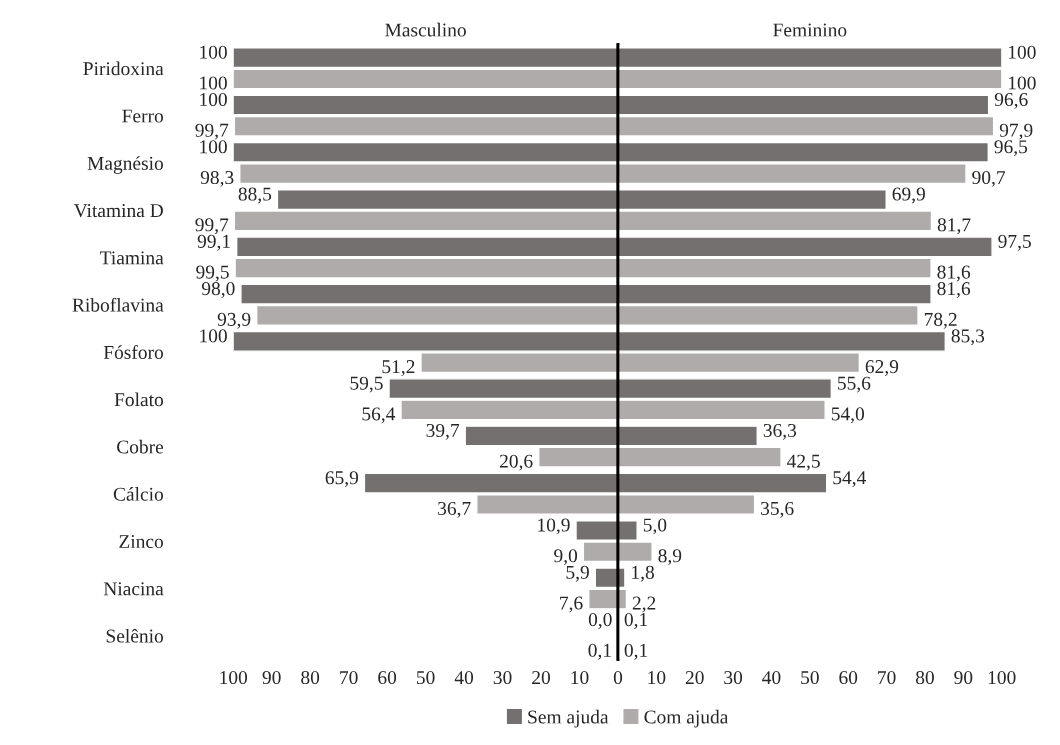 The width and height of the screenshot is (1060, 745). Describe the element at coordinates (803, 462) in the screenshot. I see `data-label: 42,5` at that location.